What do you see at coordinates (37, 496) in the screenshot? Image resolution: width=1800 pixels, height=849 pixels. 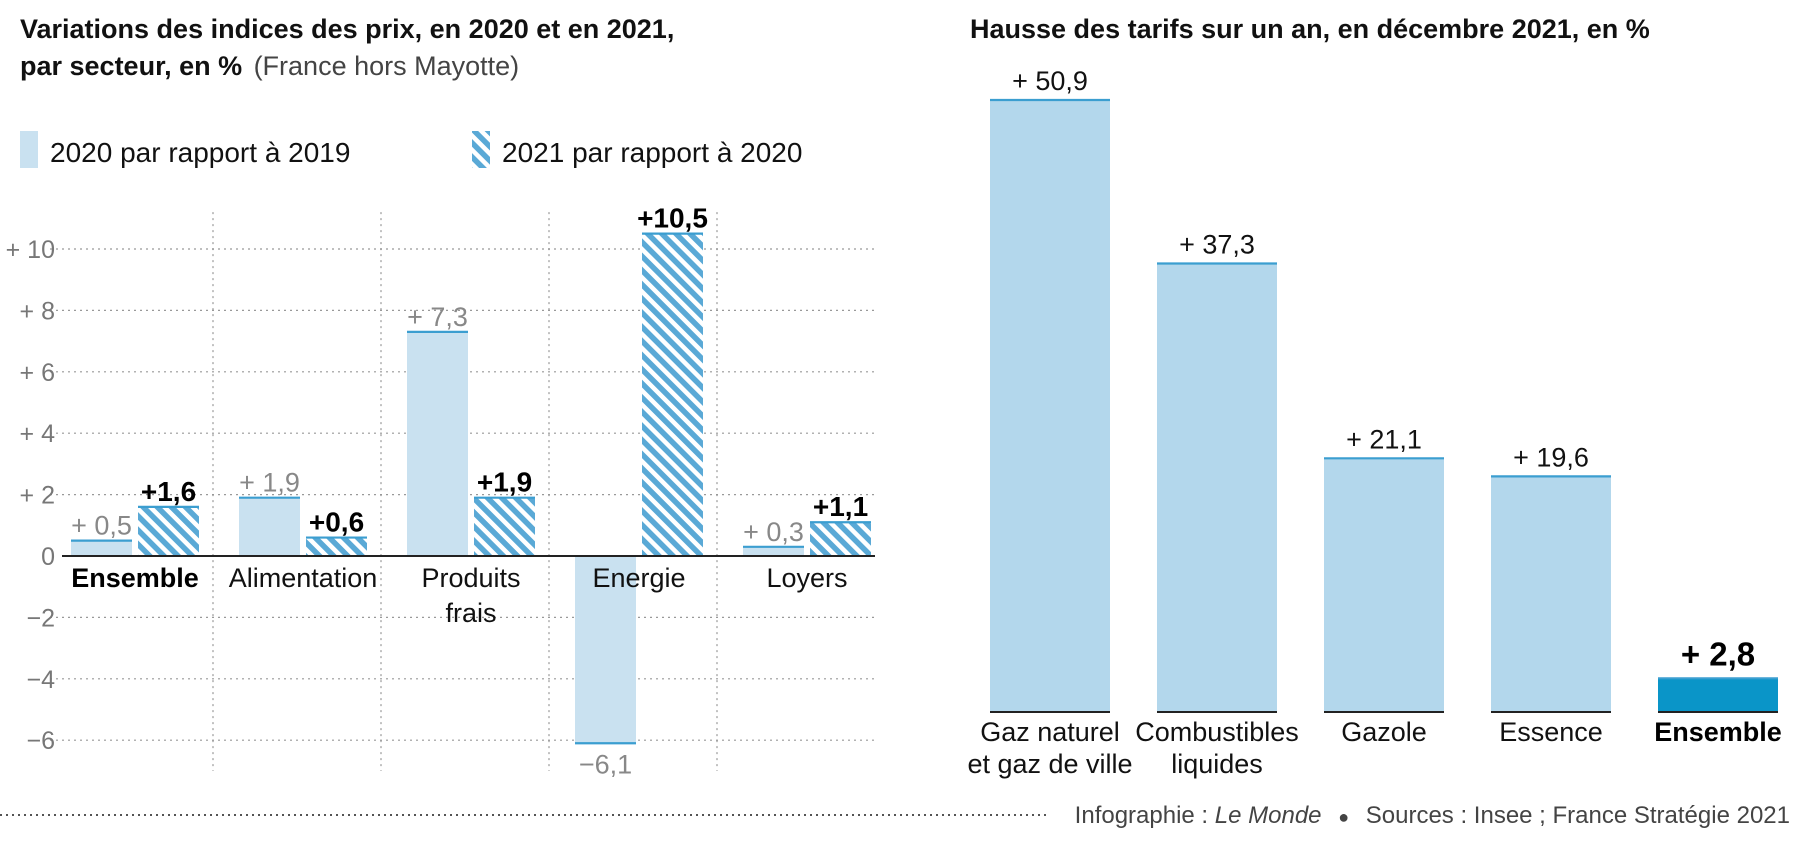 I see `y-tick-label: + 2` at bounding box center [37, 496].